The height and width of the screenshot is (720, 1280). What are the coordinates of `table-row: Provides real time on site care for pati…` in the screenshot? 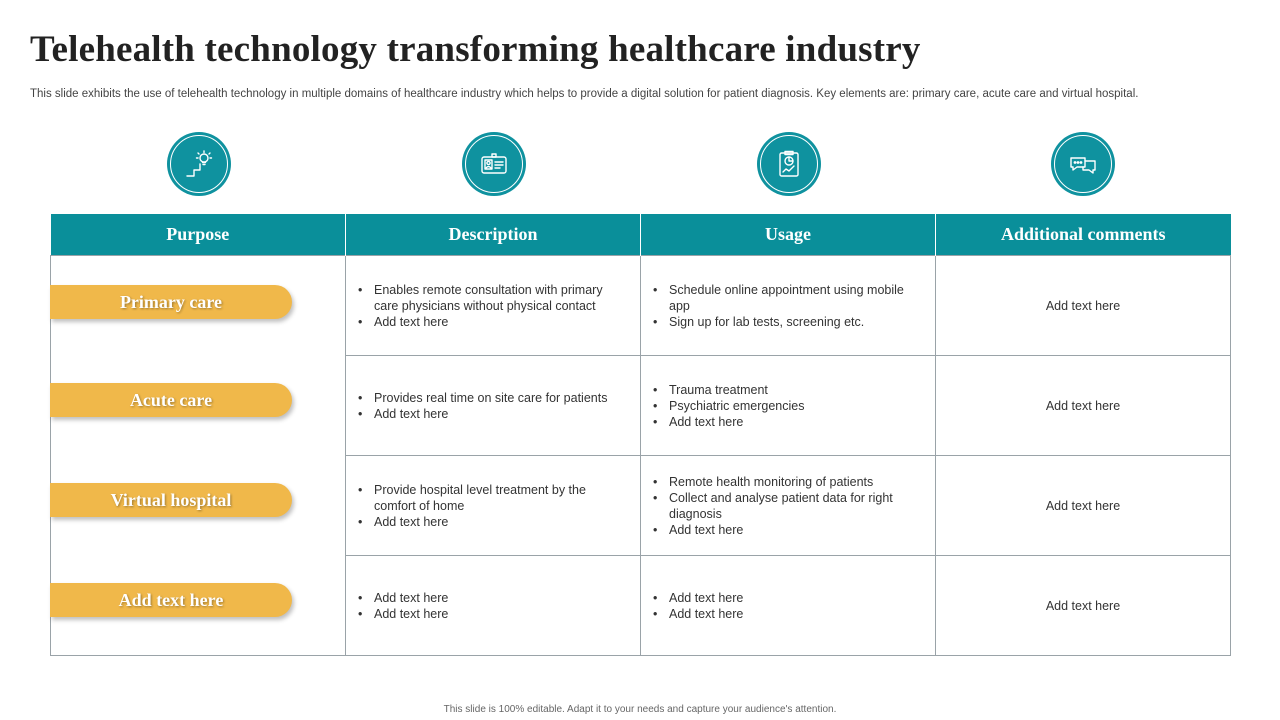 It's located at (640, 405).